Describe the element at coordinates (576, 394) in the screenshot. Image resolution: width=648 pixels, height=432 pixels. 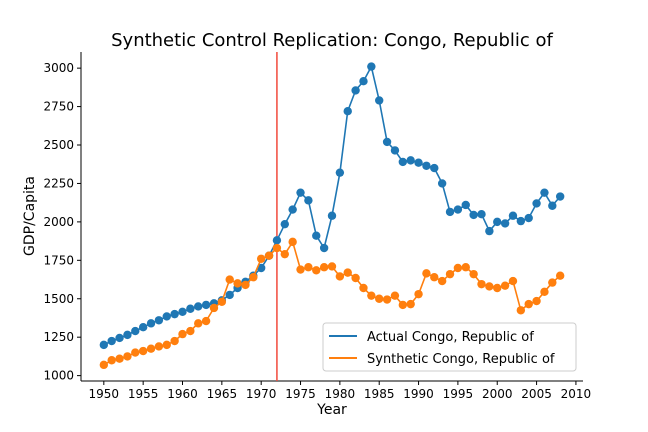
I see `x-tick-label: 2010` at that location.